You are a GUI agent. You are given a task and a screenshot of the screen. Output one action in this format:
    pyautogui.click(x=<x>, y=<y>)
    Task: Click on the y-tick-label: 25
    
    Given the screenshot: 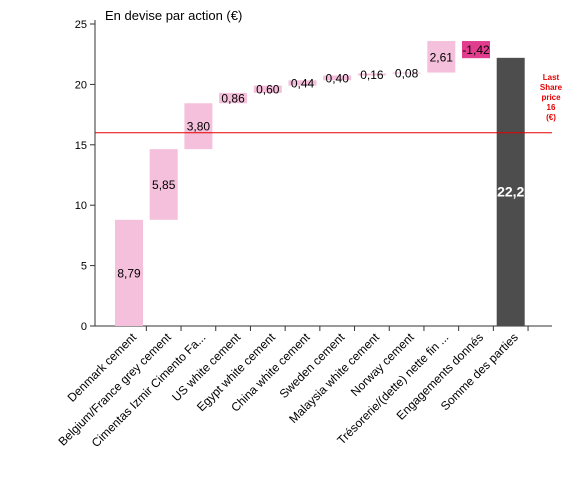 What is the action you would take?
    pyautogui.click(x=81, y=25)
    